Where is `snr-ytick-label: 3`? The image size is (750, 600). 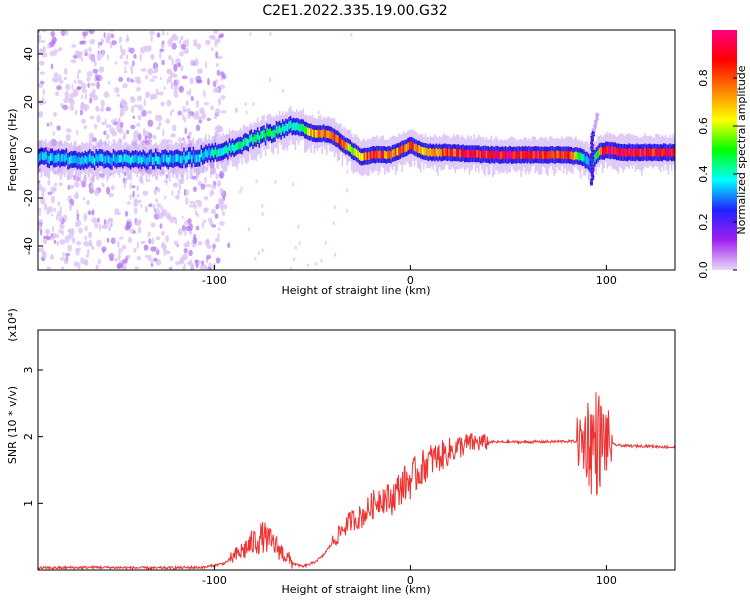
snr-ytick-label: 3 is located at coordinates (28, 370).